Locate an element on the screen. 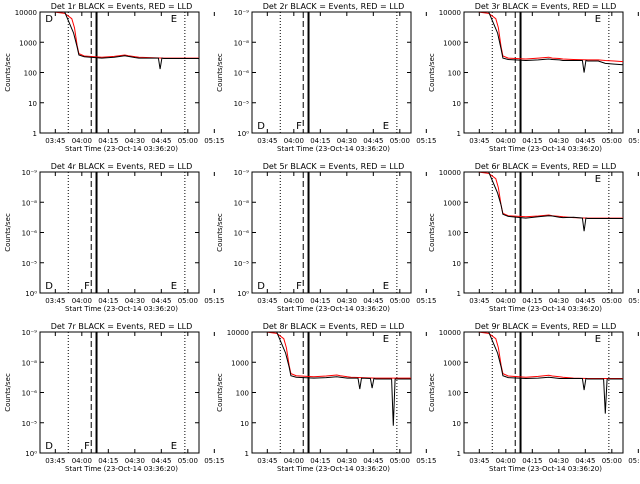 This screenshot has width=640, height=484. panel-title: Det 9r BLACK = Events, RED = LLD is located at coordinates (546, 326).